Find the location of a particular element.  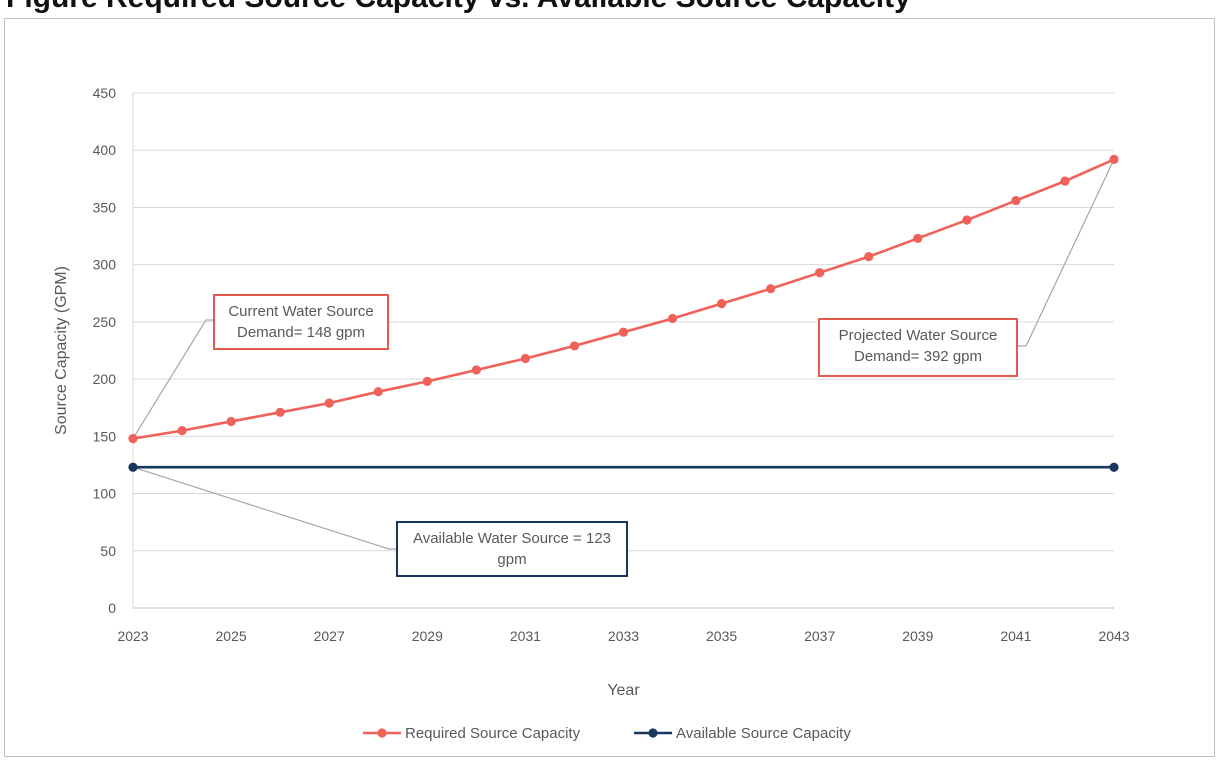

y-tick-label: 150 is located at coordinates (105, 436).